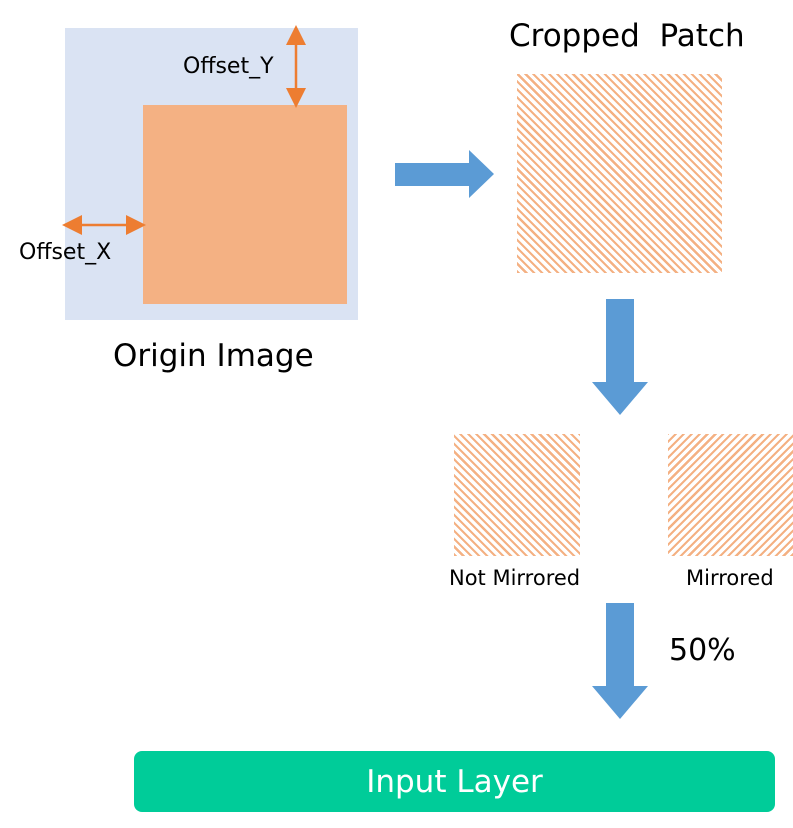 The width and height of the screenshot is (793, 828). What do you see at coordinates (627, 36) in the screenshot?
I see `cropped-patch-label: Cropped Patch` at bounding box center [627, 36].